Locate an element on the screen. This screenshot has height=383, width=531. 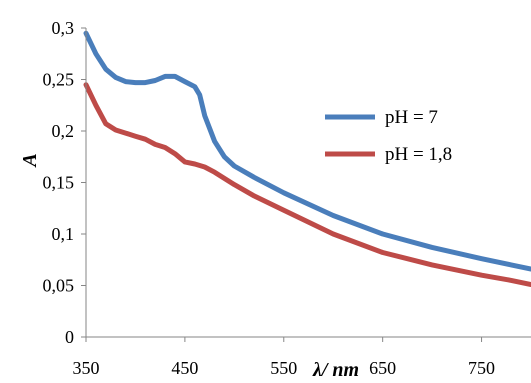
y-tick-label: 0,05 is located at coordinates (59, 286).